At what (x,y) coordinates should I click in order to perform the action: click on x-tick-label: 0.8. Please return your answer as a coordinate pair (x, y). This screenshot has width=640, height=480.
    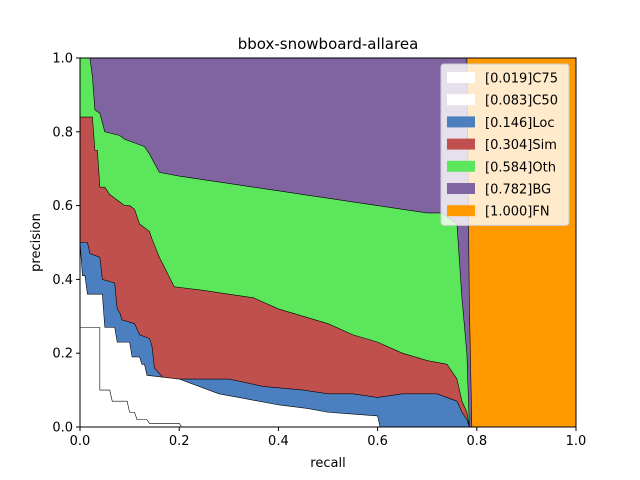
    Looking at the image, I should click on (476, 441).